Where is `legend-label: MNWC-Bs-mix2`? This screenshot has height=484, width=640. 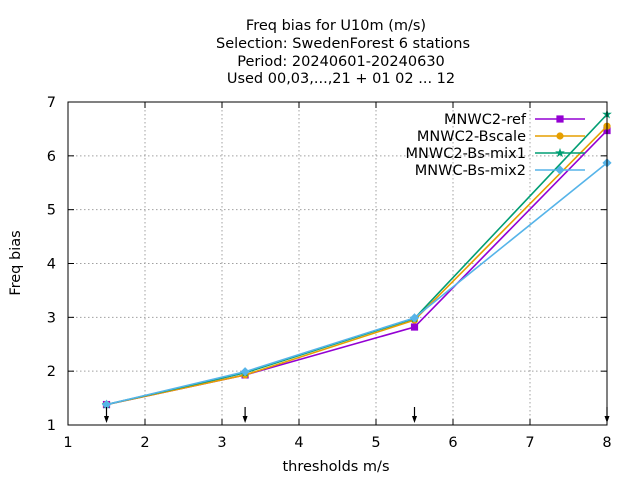 legend-label: MNWC-Bs-mix2 is located at coordinates (470, 171).